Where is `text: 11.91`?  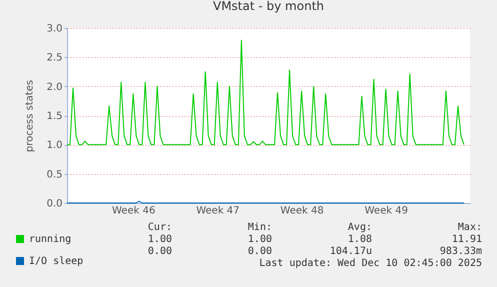
text: 11.91 is located at coordinates (467, 239).